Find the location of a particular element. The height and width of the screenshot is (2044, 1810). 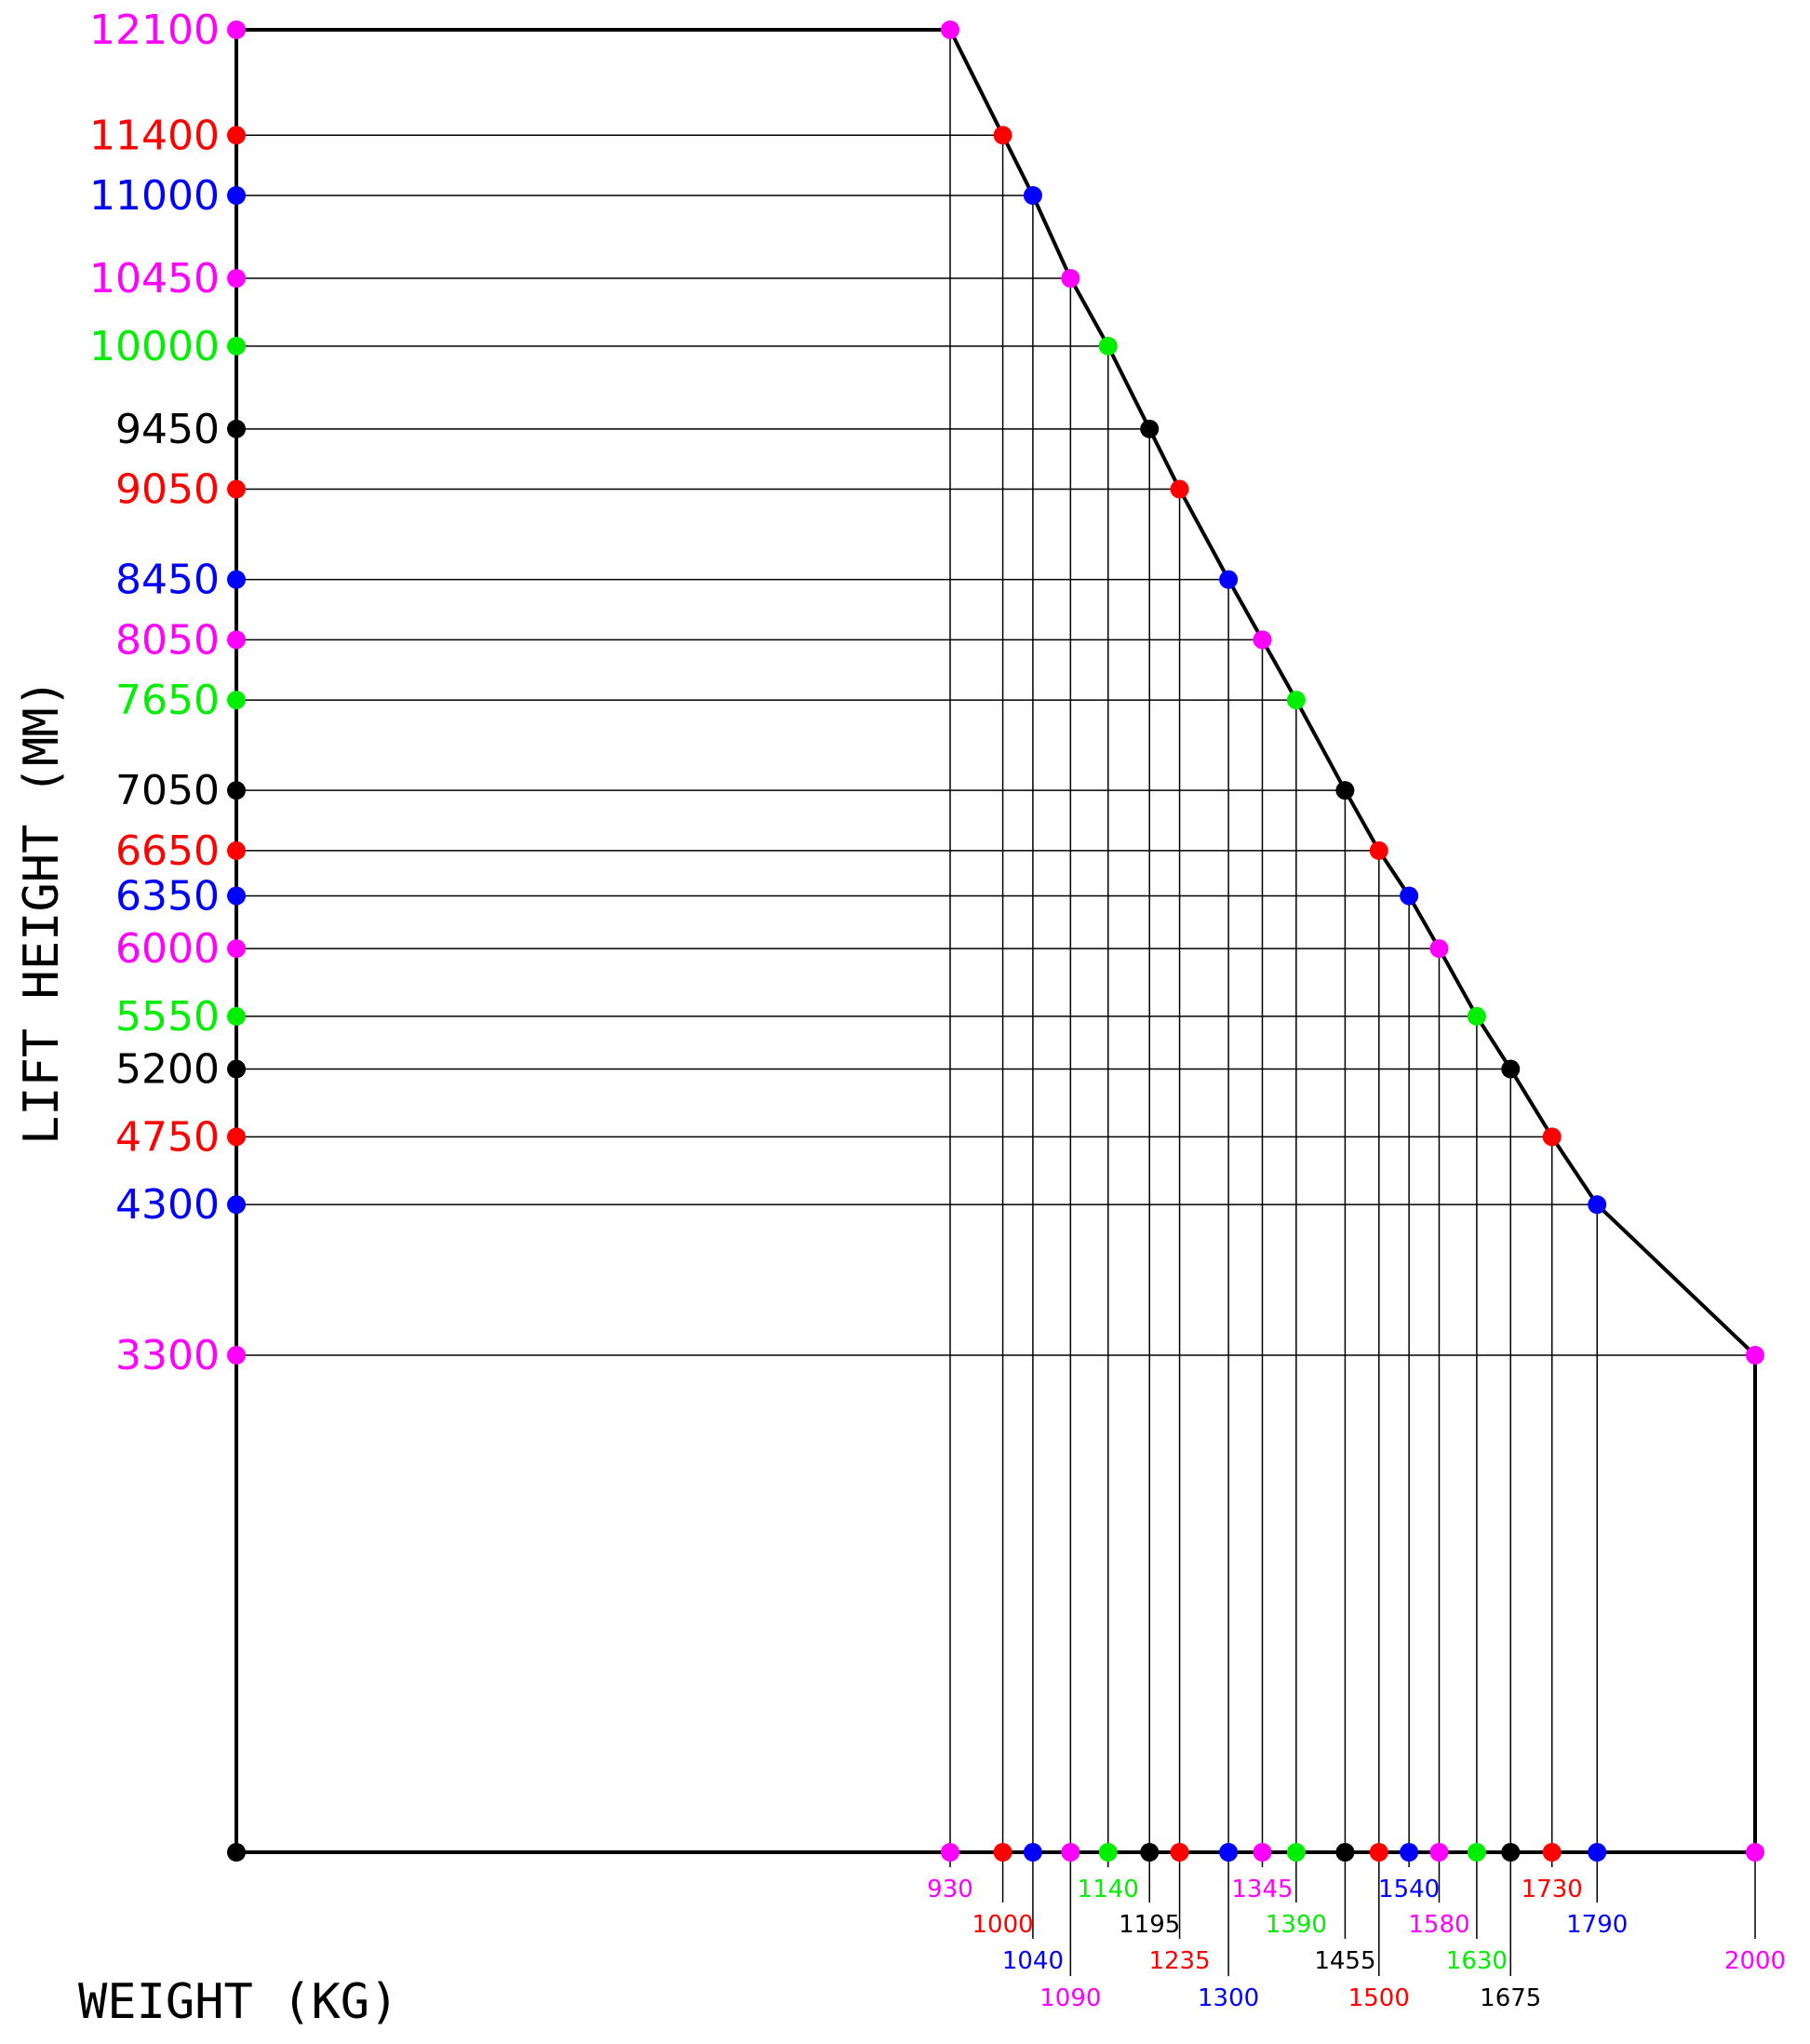

x-tick-label: 1500 is located at coordinates (1379, 1998).